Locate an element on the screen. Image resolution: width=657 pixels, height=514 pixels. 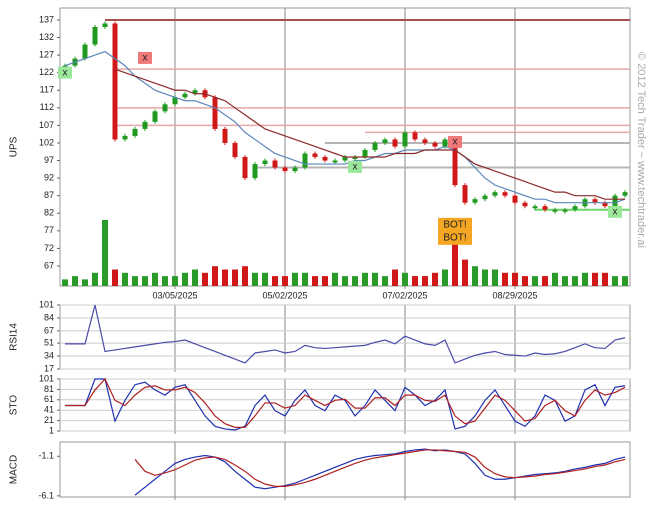
y-axis-label: RSI14 is located at coordinates (14, 337).